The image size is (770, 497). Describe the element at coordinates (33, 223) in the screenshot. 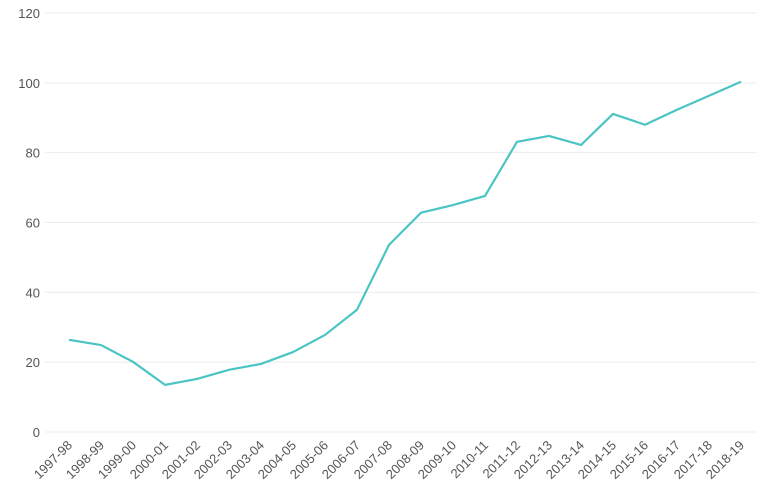

I see `y-tick-label: 60` at that location.